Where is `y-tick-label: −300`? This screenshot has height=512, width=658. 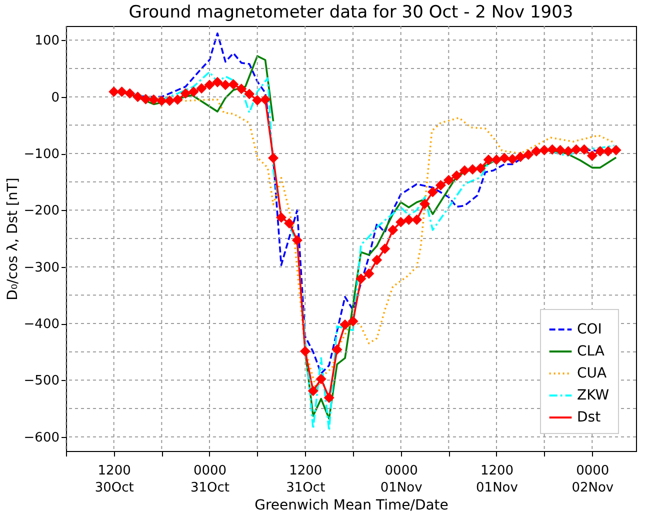 y-tick-label: −300 is located at coordinates (42, 268).